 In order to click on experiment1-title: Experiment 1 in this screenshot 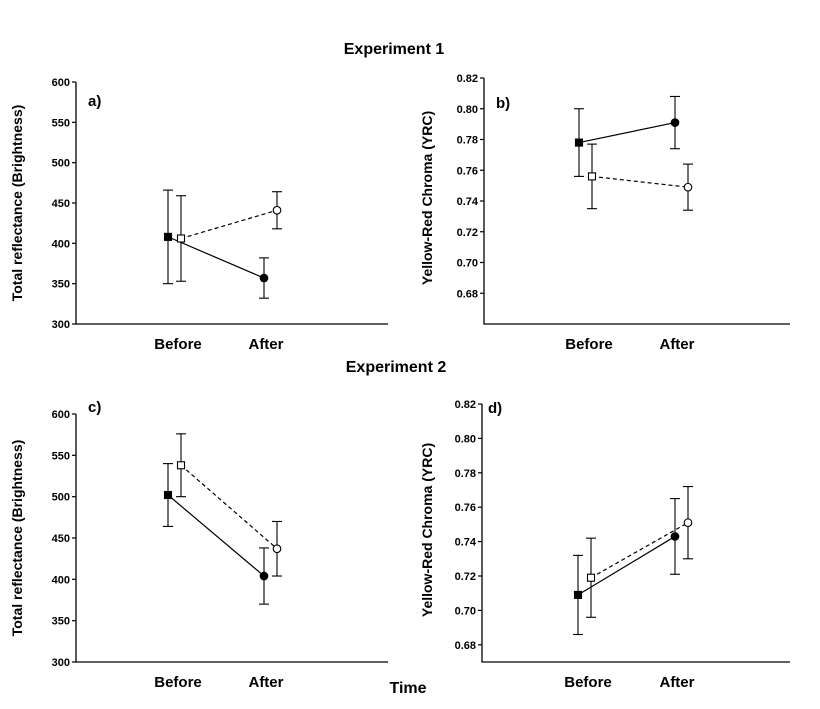, I will do `click(394, 49)`.